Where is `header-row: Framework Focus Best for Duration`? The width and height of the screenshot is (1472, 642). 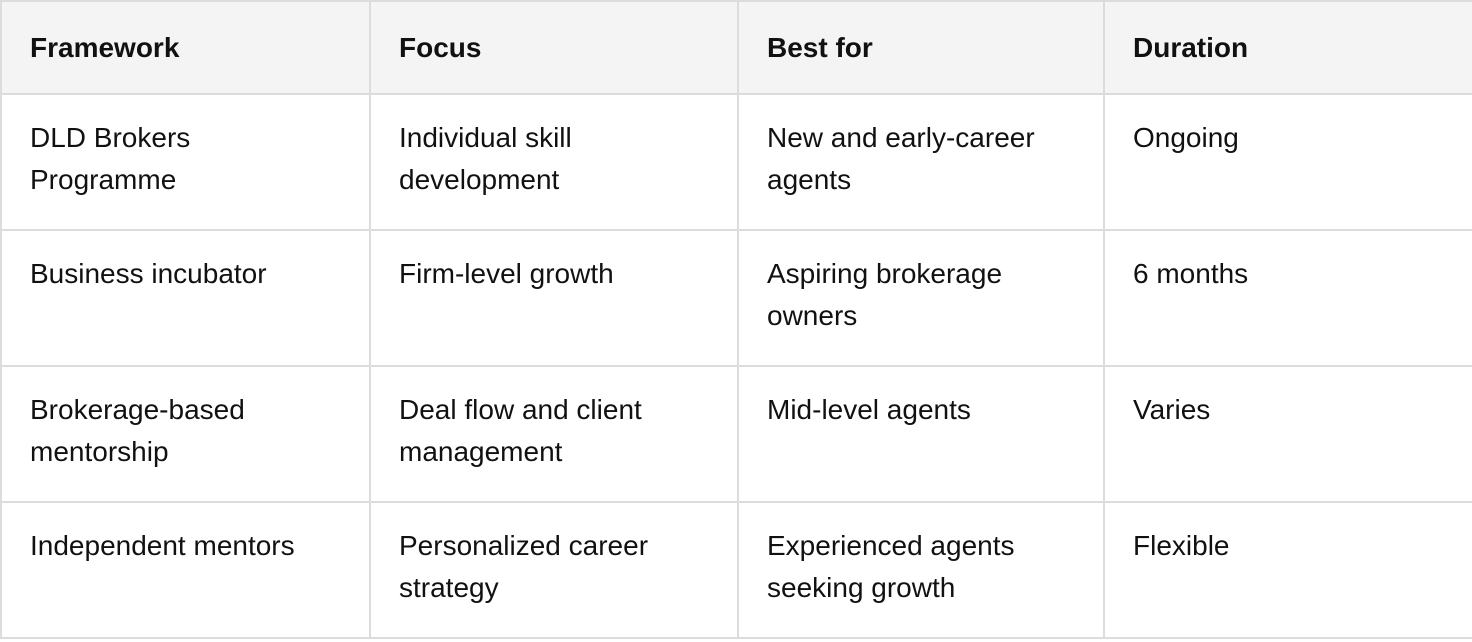 header-row: Framework Focus Best for Duration is located at coordinates (736, 47).